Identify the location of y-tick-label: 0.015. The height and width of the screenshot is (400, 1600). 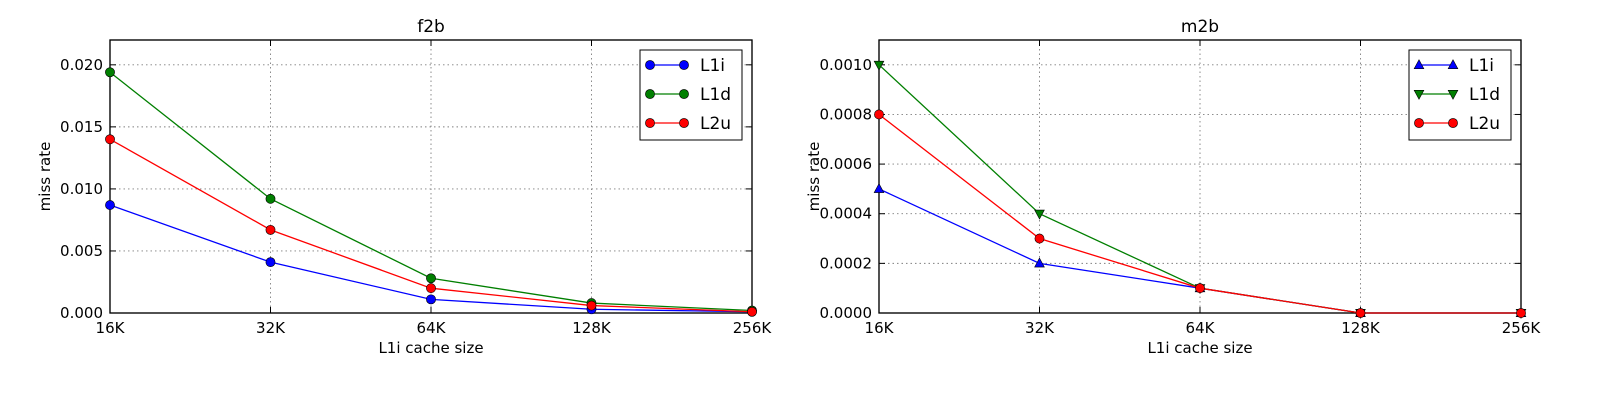
(81, 127).